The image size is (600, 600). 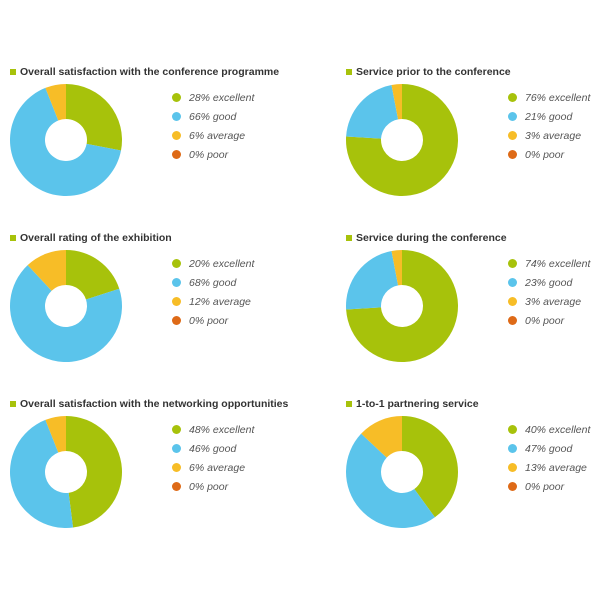 I want to click on legend-item-excellent: 76% excellent, so click(x=549, y=97).